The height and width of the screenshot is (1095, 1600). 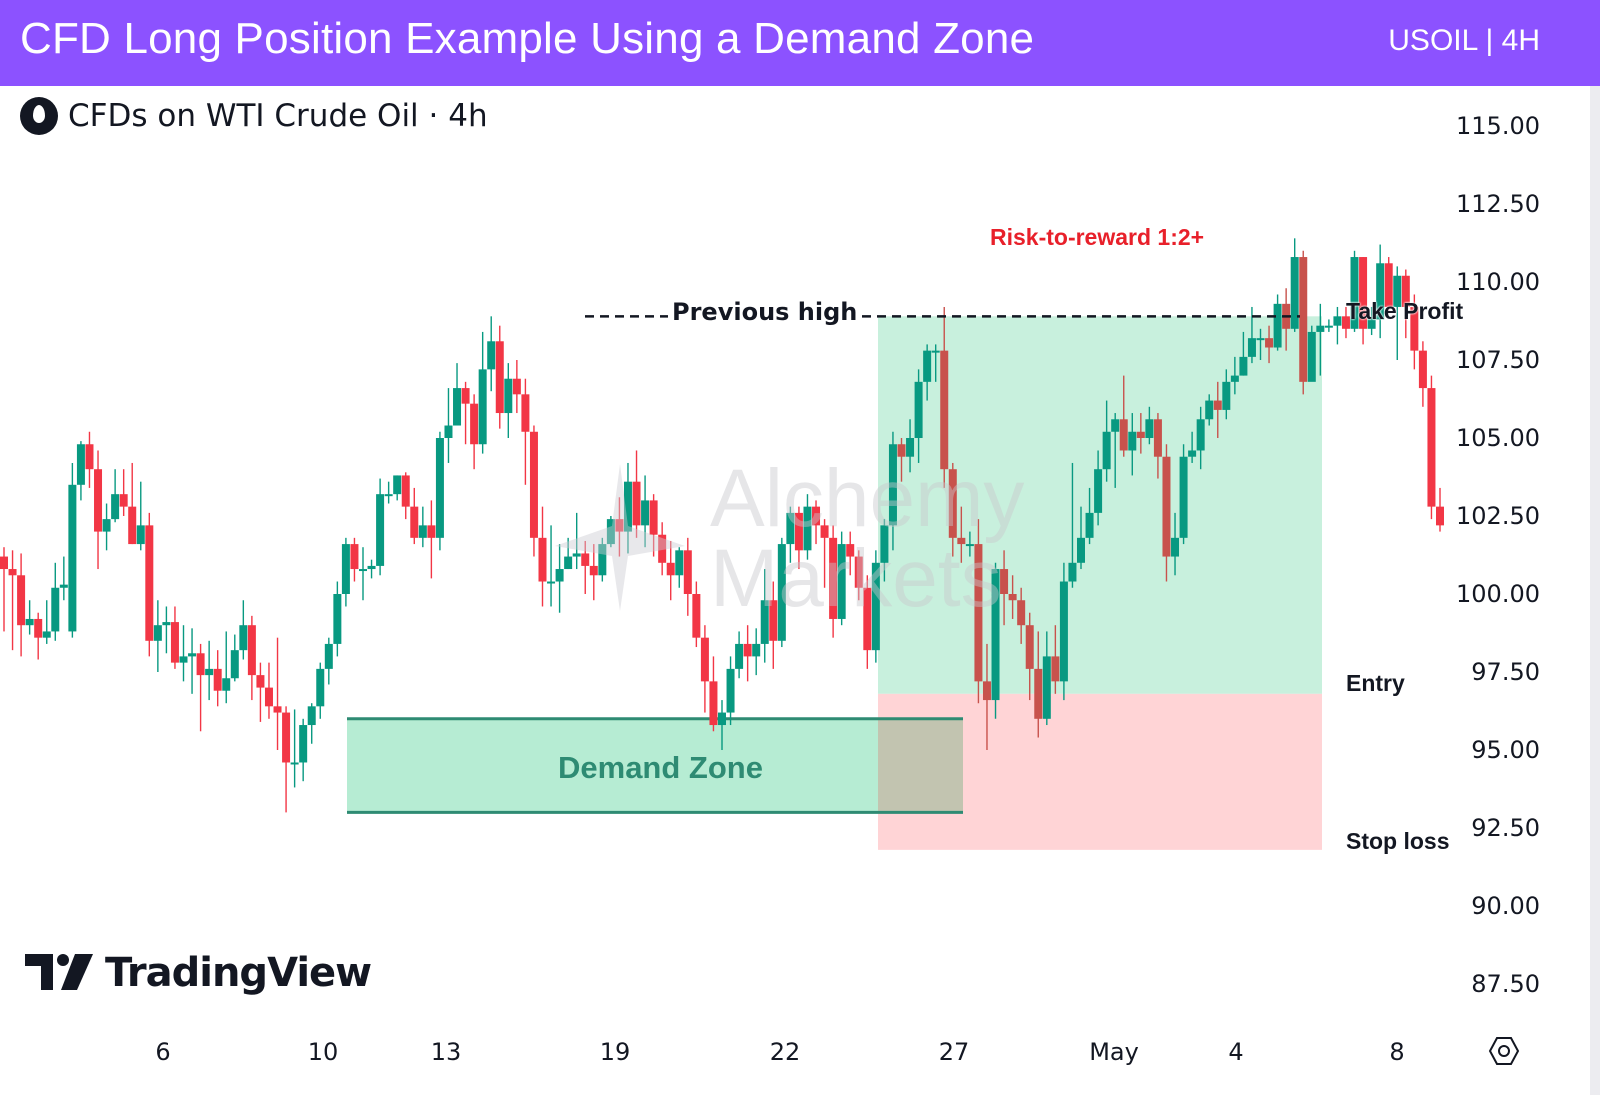 What do you see at coordinates (1505, 906) in the screenshot?
I see `price-tick-label: 90.00` at bounding box center [1505, 906].